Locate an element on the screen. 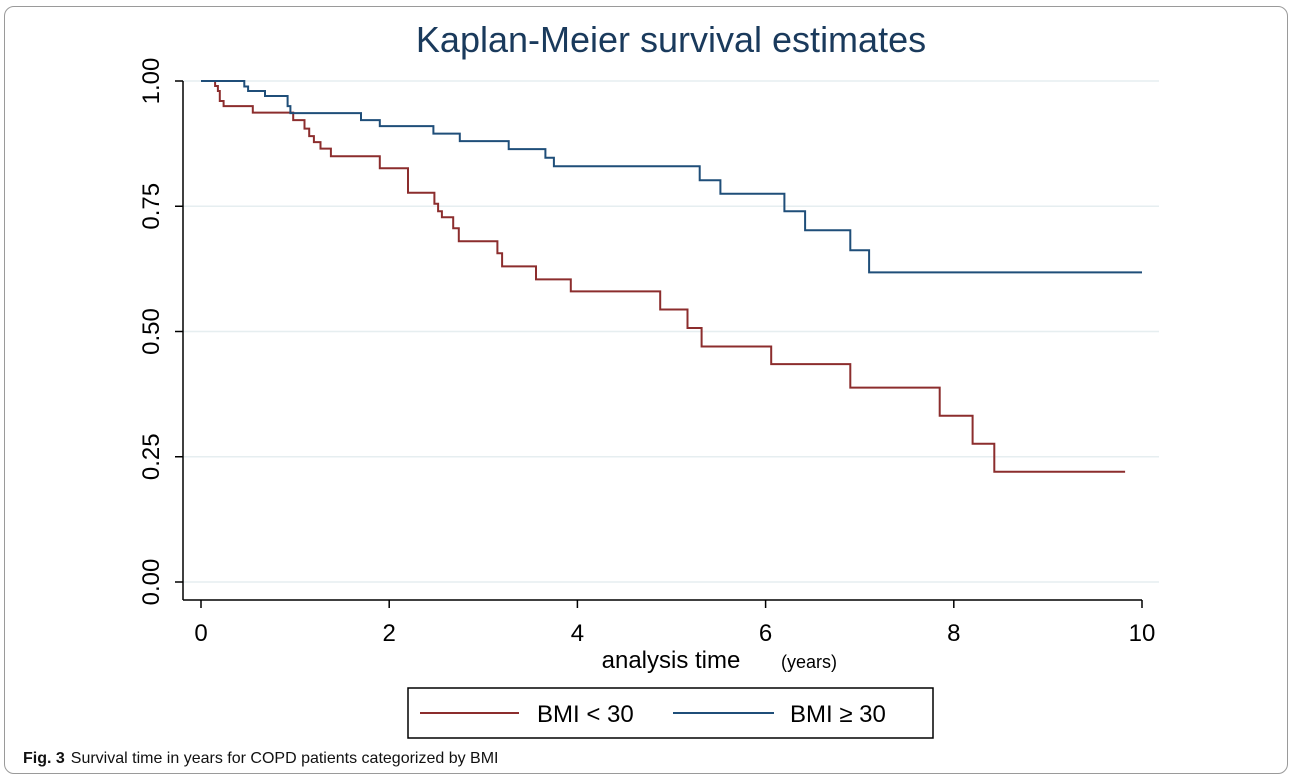 Image resolution: width=1292 pixels, height=780 pixels. chart-title: Kaplan-Meier survival estimates is located at coordinates (671, 39).